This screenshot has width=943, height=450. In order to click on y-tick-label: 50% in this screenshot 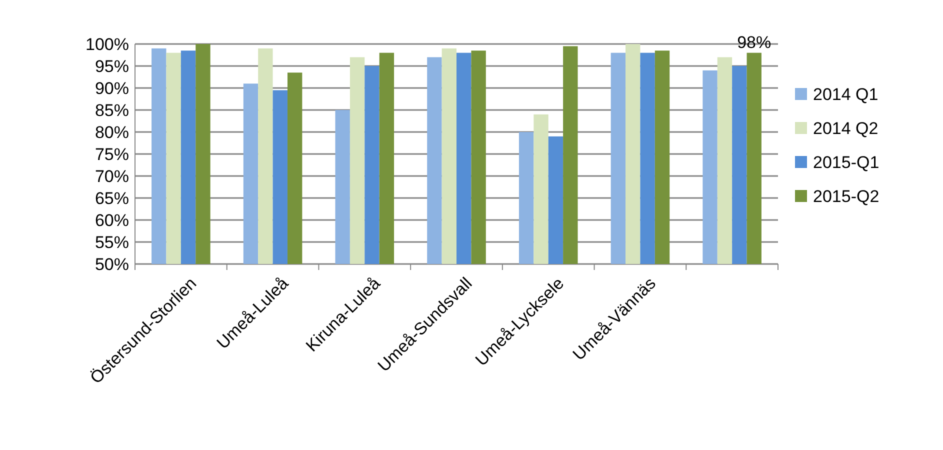, I will do `click(111, 264)`.